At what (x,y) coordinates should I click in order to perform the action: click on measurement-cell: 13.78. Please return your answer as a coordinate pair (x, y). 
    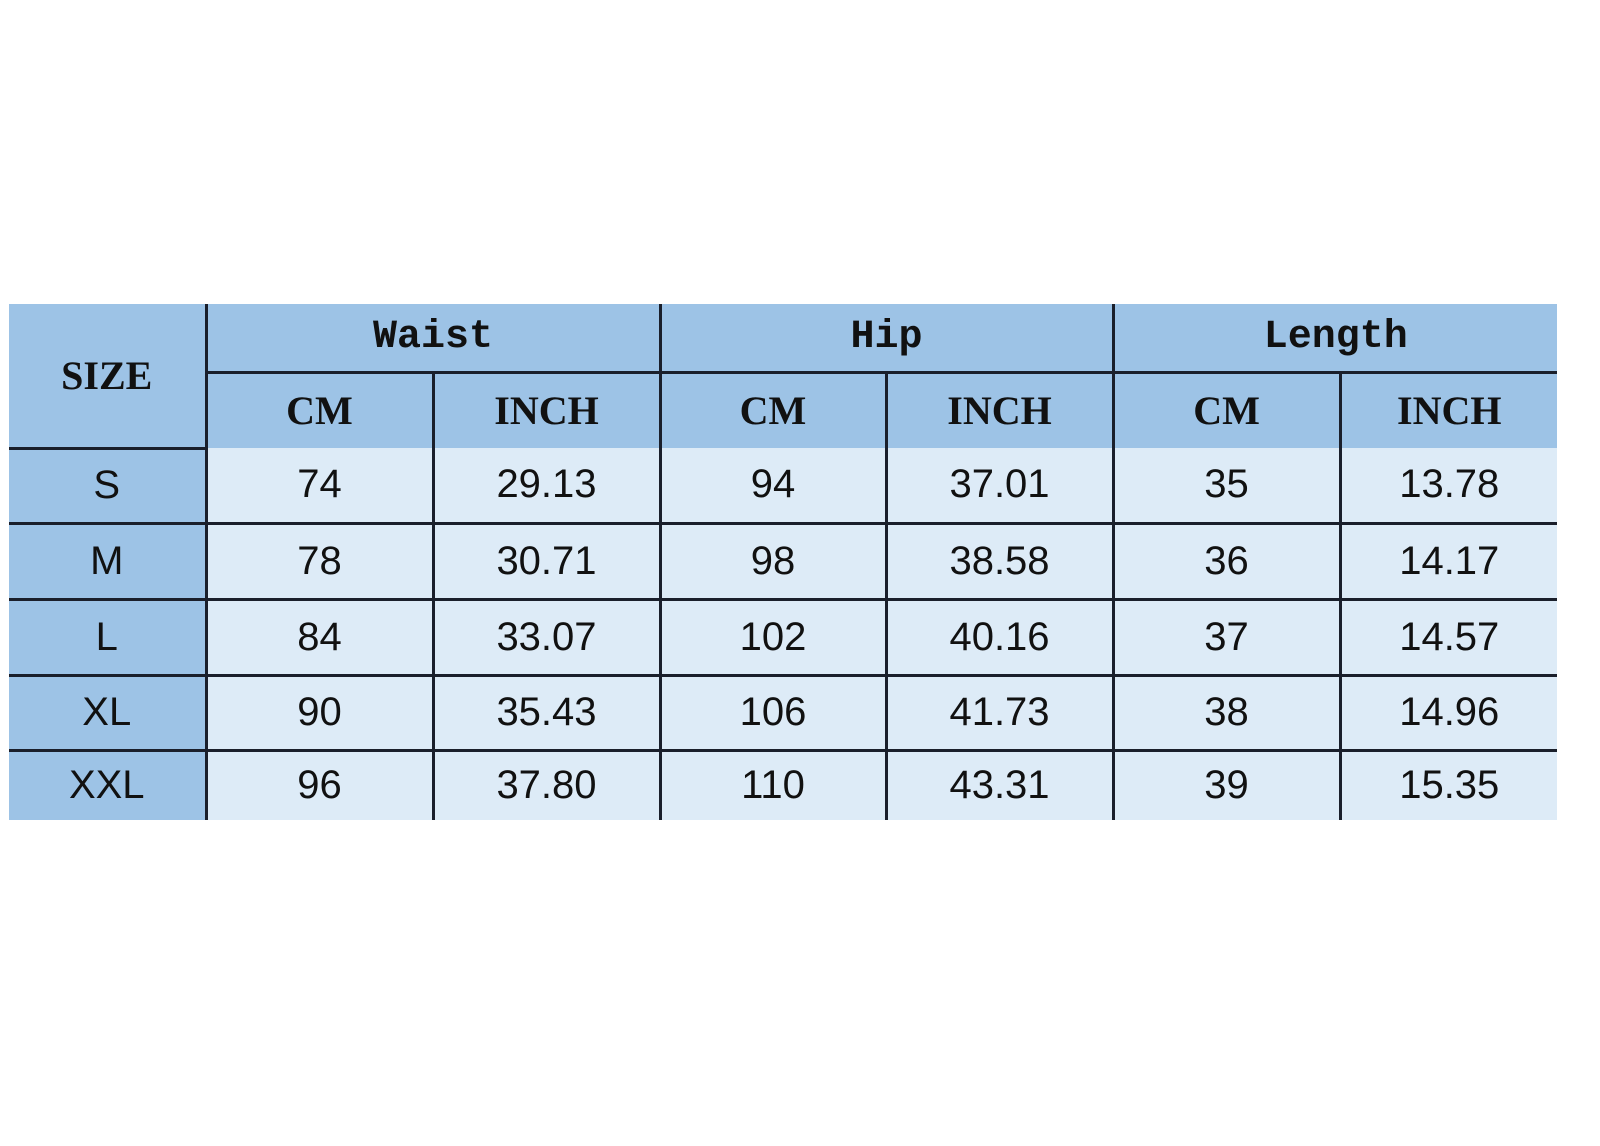
    Looking at the image, I should click on (1448, 486).